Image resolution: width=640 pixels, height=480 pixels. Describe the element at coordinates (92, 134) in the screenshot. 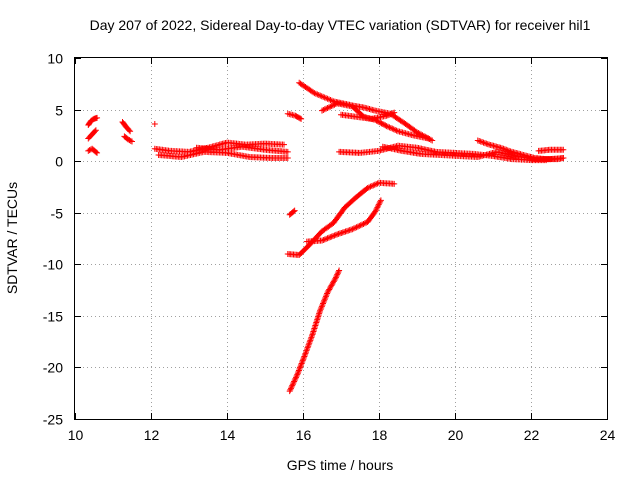

I see `series-arc-b` at that location.